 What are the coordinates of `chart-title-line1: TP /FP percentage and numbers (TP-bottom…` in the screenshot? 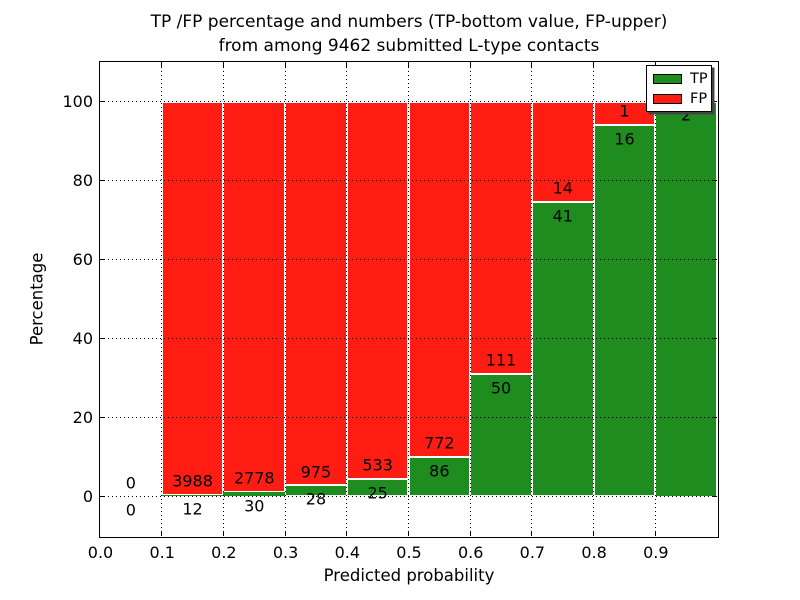 It's located at (409, 22).